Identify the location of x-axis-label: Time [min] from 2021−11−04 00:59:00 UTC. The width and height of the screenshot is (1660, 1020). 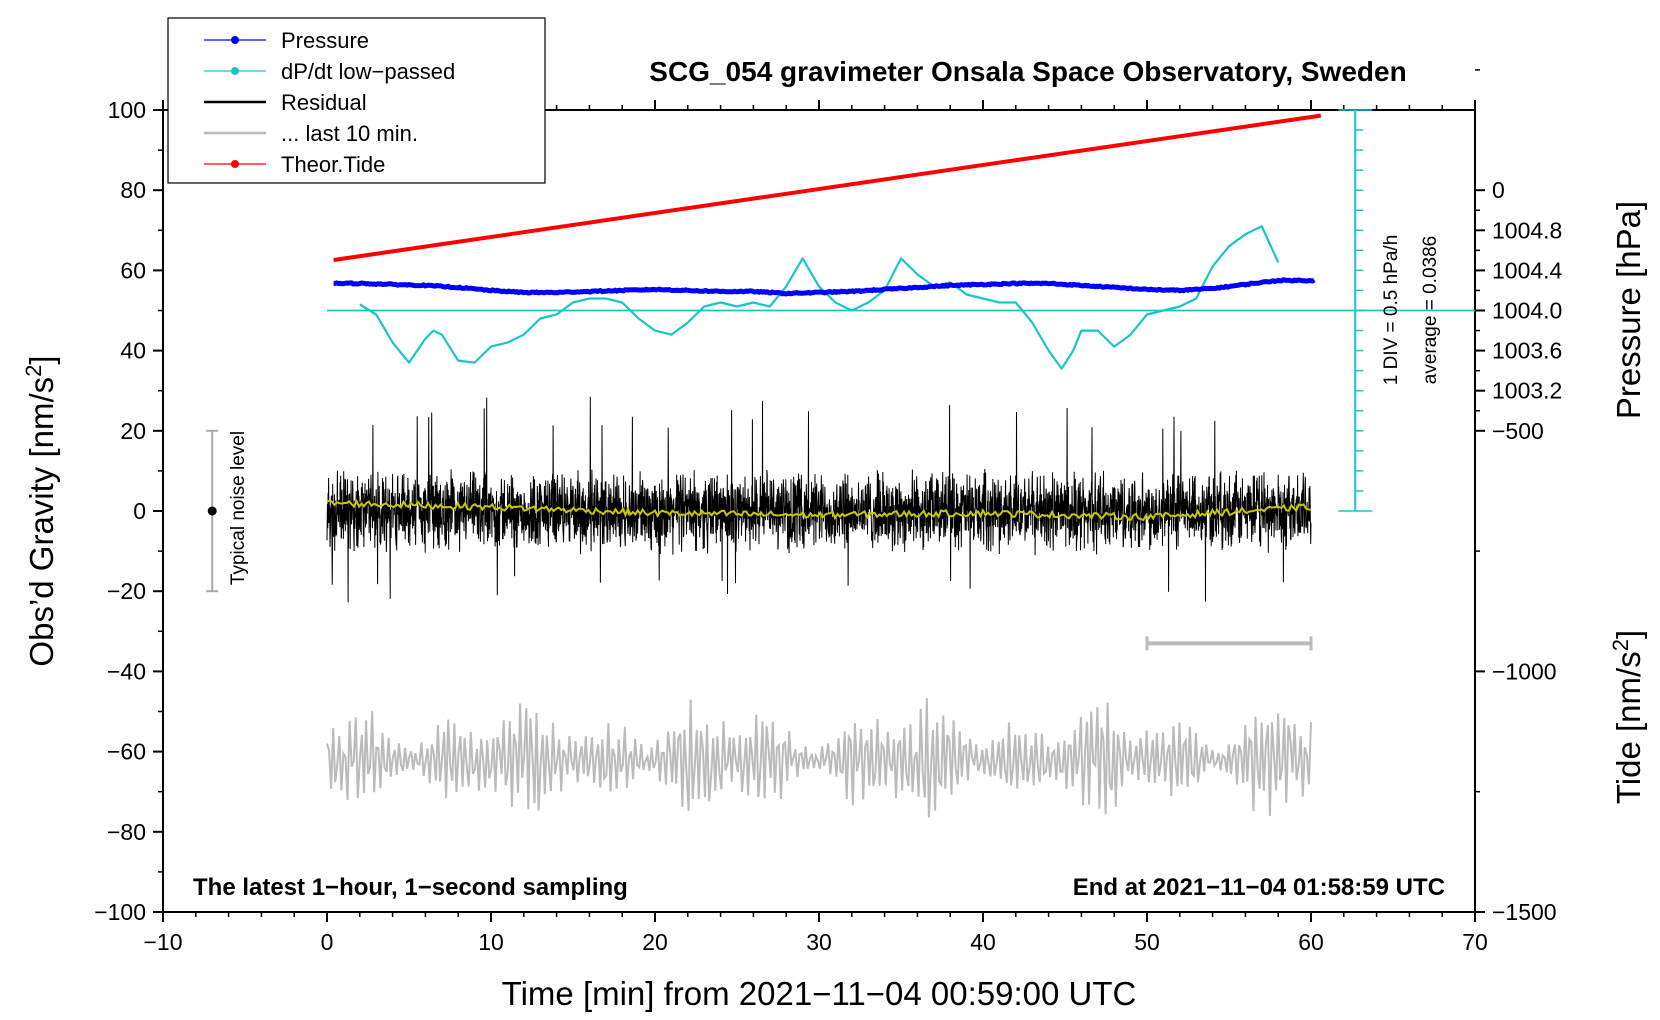
(819, 993).